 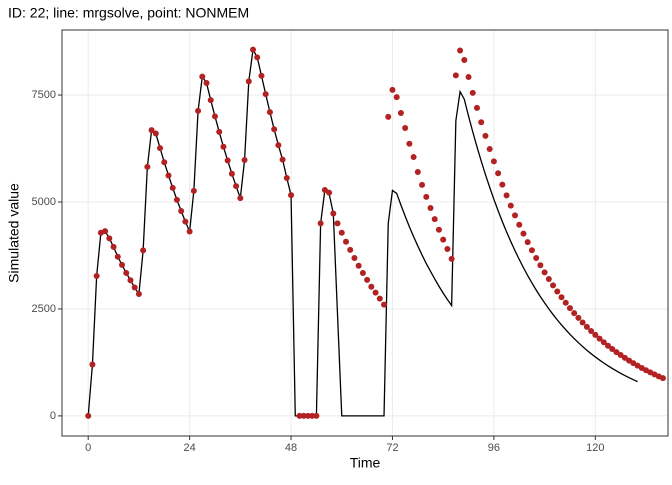 I want to click on chart-title: ID: 22; line: mrgsolve, point: NONMEM, so click(x=128, y=13).